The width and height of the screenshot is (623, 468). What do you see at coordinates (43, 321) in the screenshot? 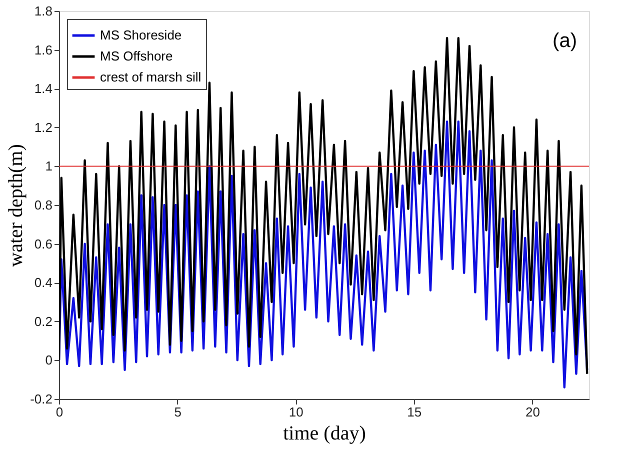
I see `y-tick-label: 0.2` at bounding box center [43, 321].